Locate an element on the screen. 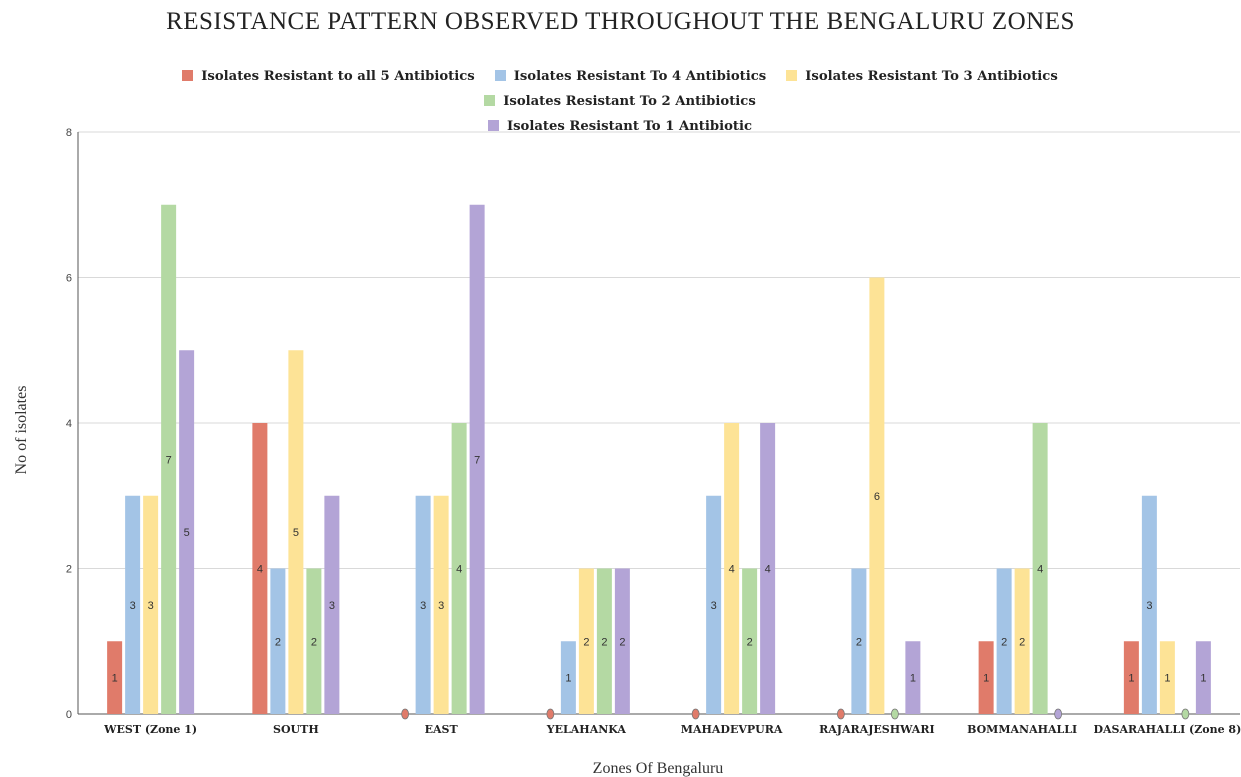 Image resolution: width=1241 pixels, height=777 pixels. y-tick-label: 8 is located at coordinates (69, 133).